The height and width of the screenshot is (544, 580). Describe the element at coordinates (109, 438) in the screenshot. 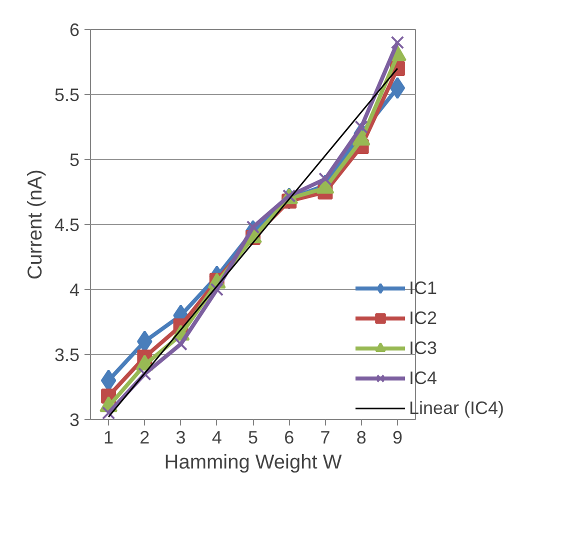

I see `x-tick-label: 1` at that location.